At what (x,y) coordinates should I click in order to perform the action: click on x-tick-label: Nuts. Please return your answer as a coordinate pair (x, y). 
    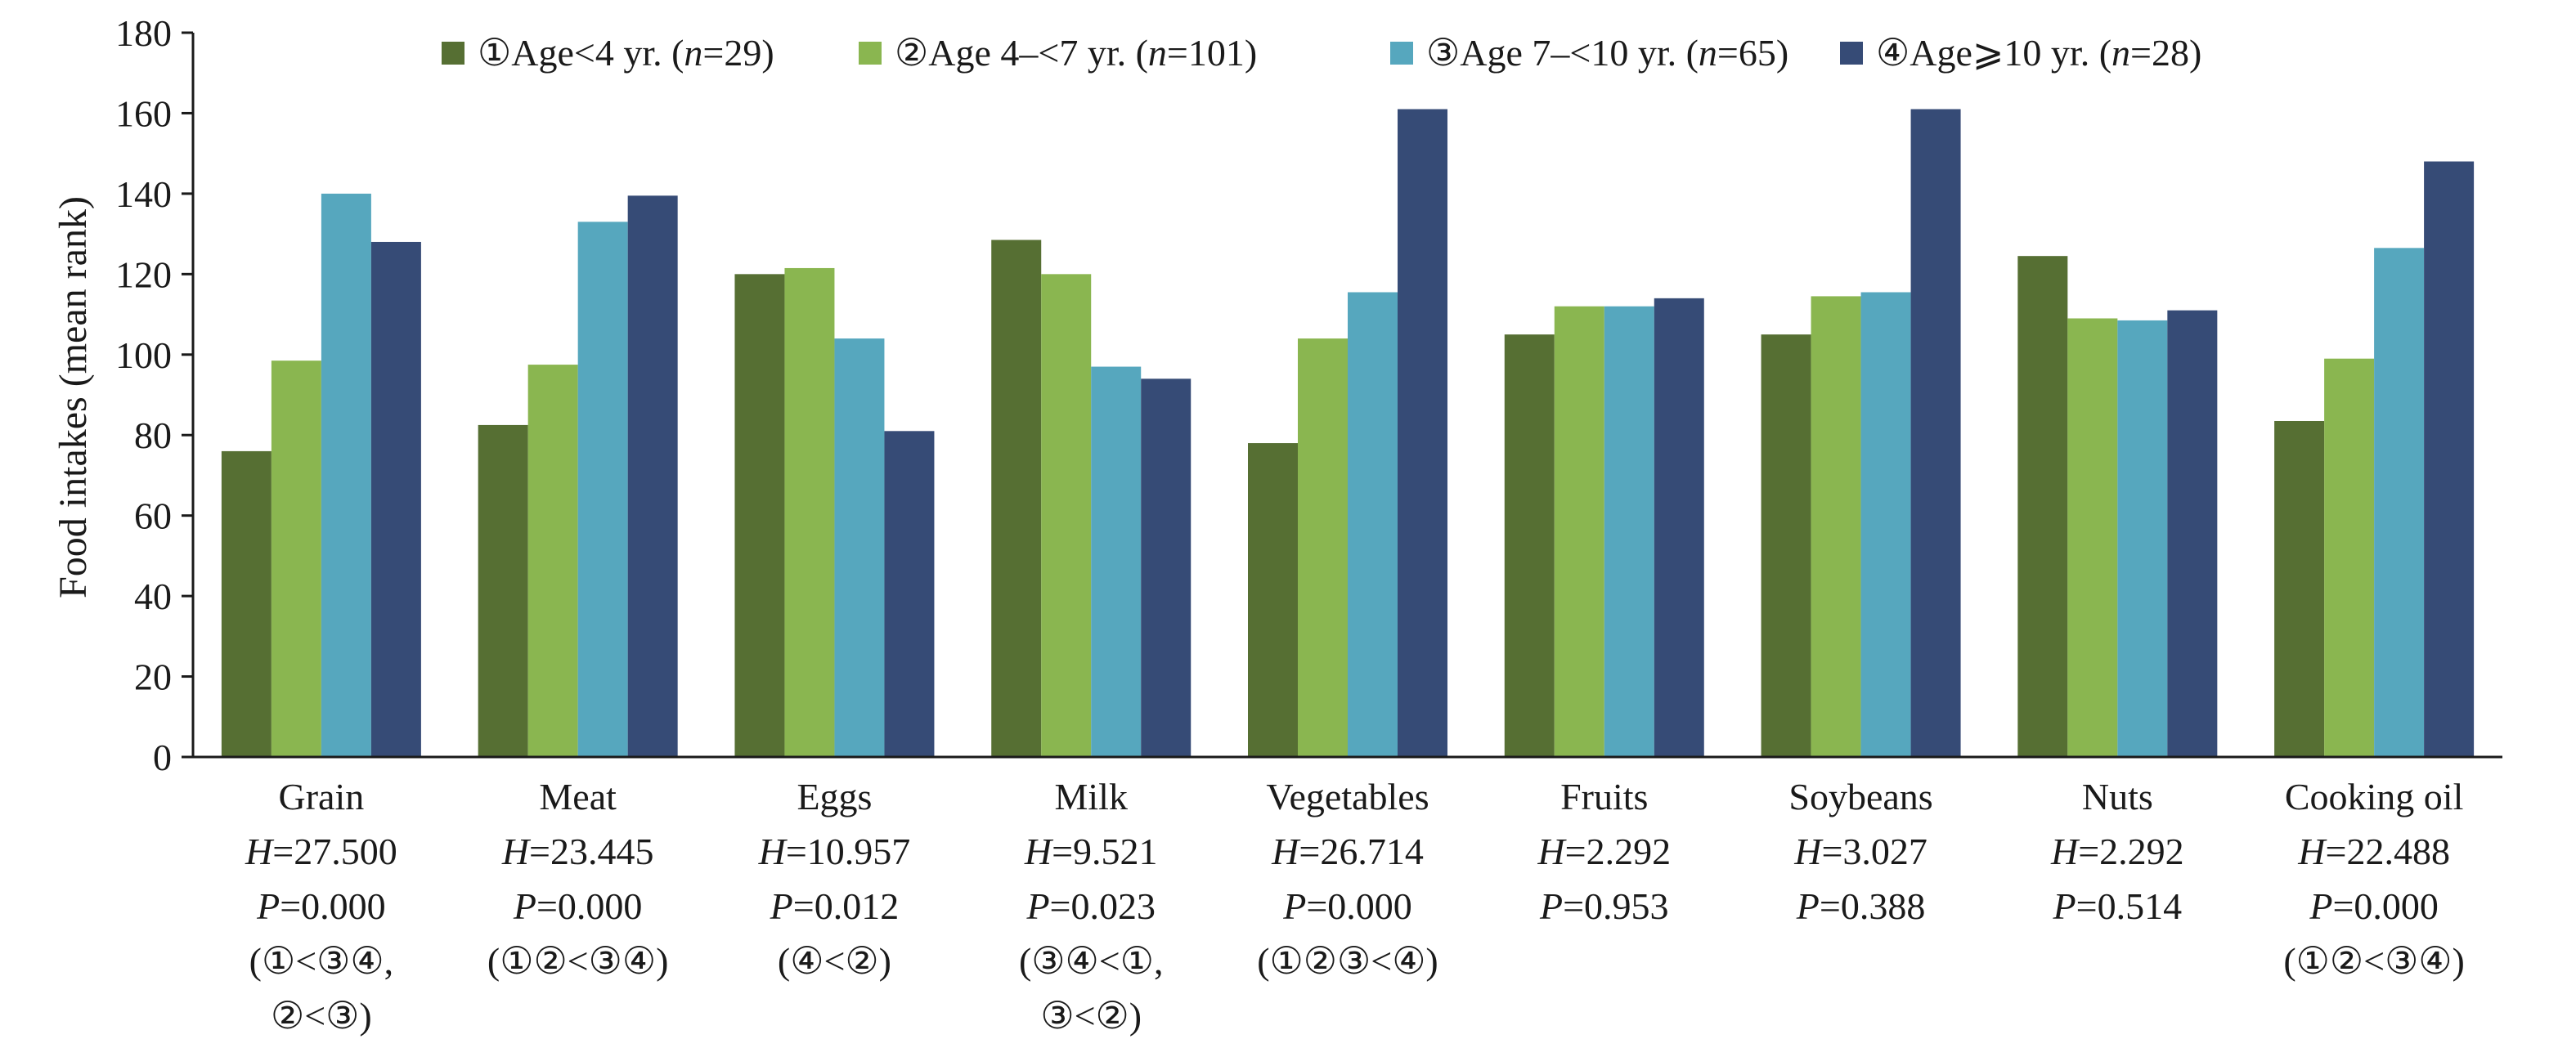
    Looking at the image, I should click on (2118, 796).